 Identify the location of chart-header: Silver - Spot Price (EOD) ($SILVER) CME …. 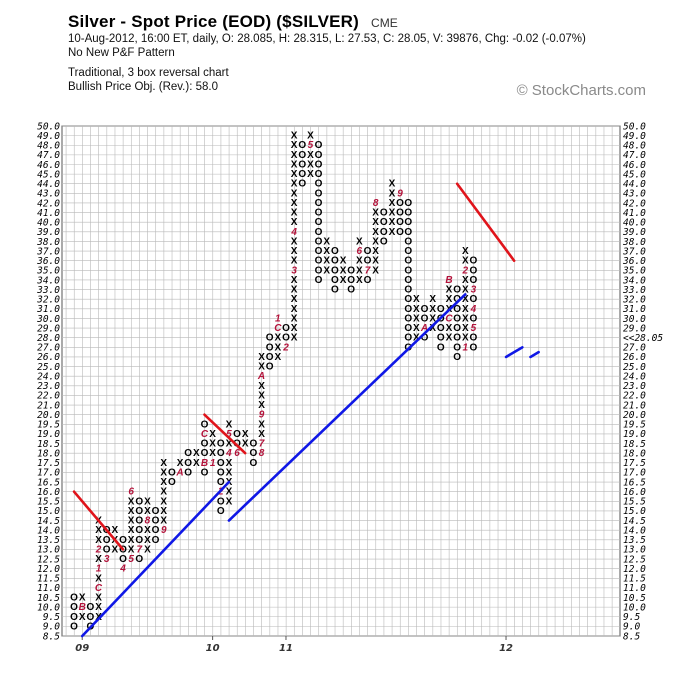
(378, 53).